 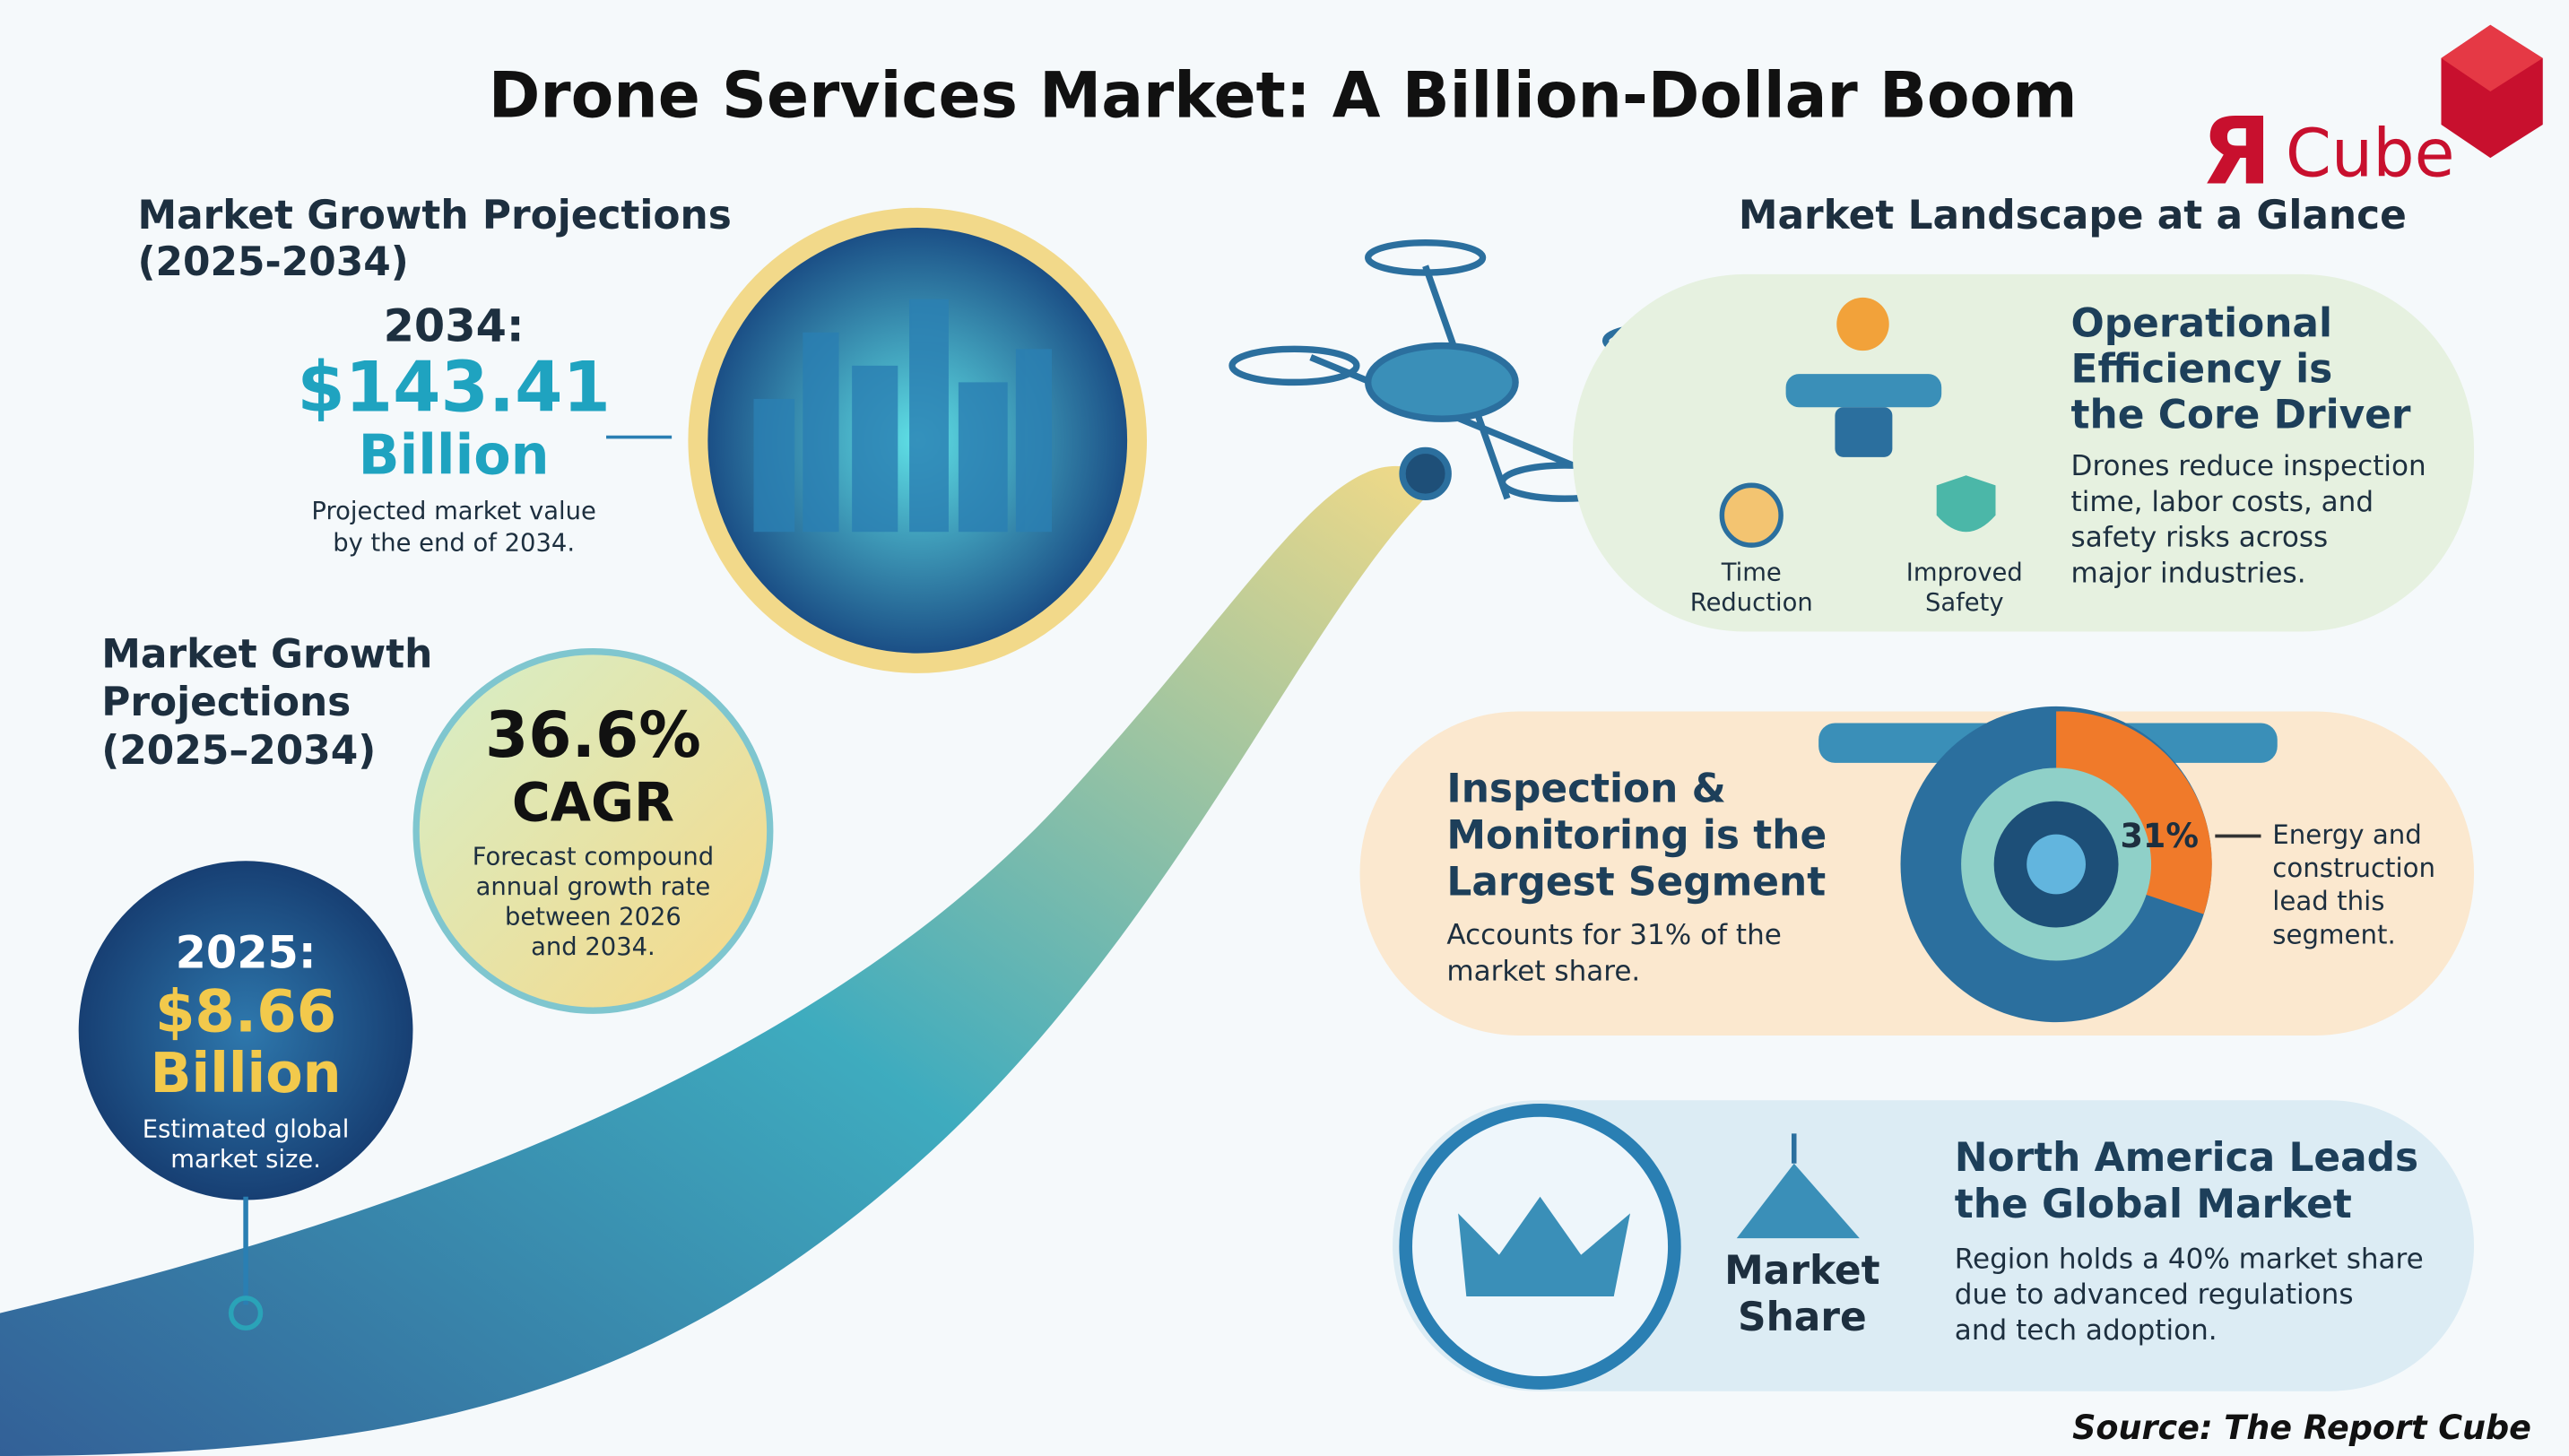 I want to click on card-text: Drones reduce inspection, so click(x=2248, y=466).